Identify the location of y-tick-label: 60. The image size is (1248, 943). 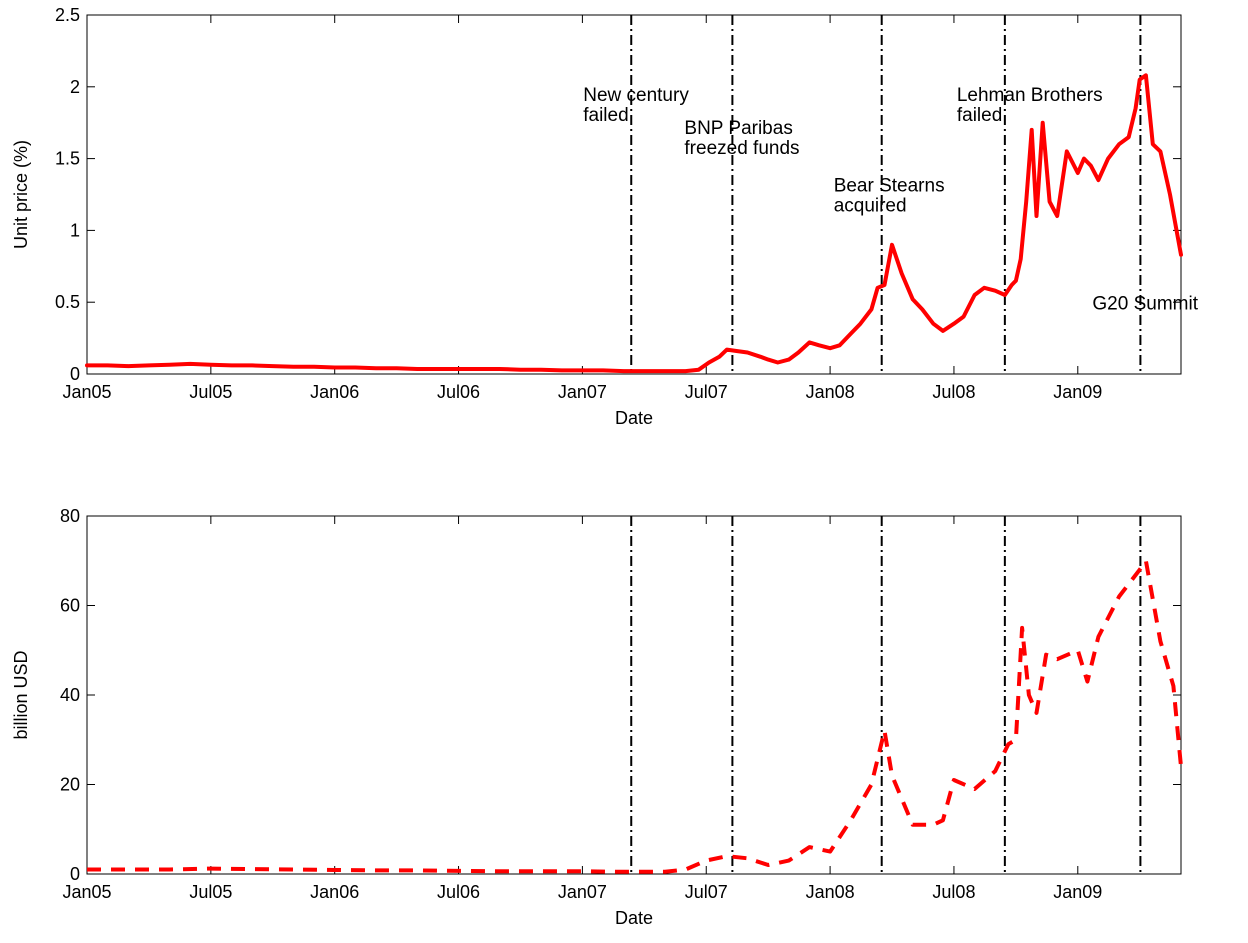
(70, 606).